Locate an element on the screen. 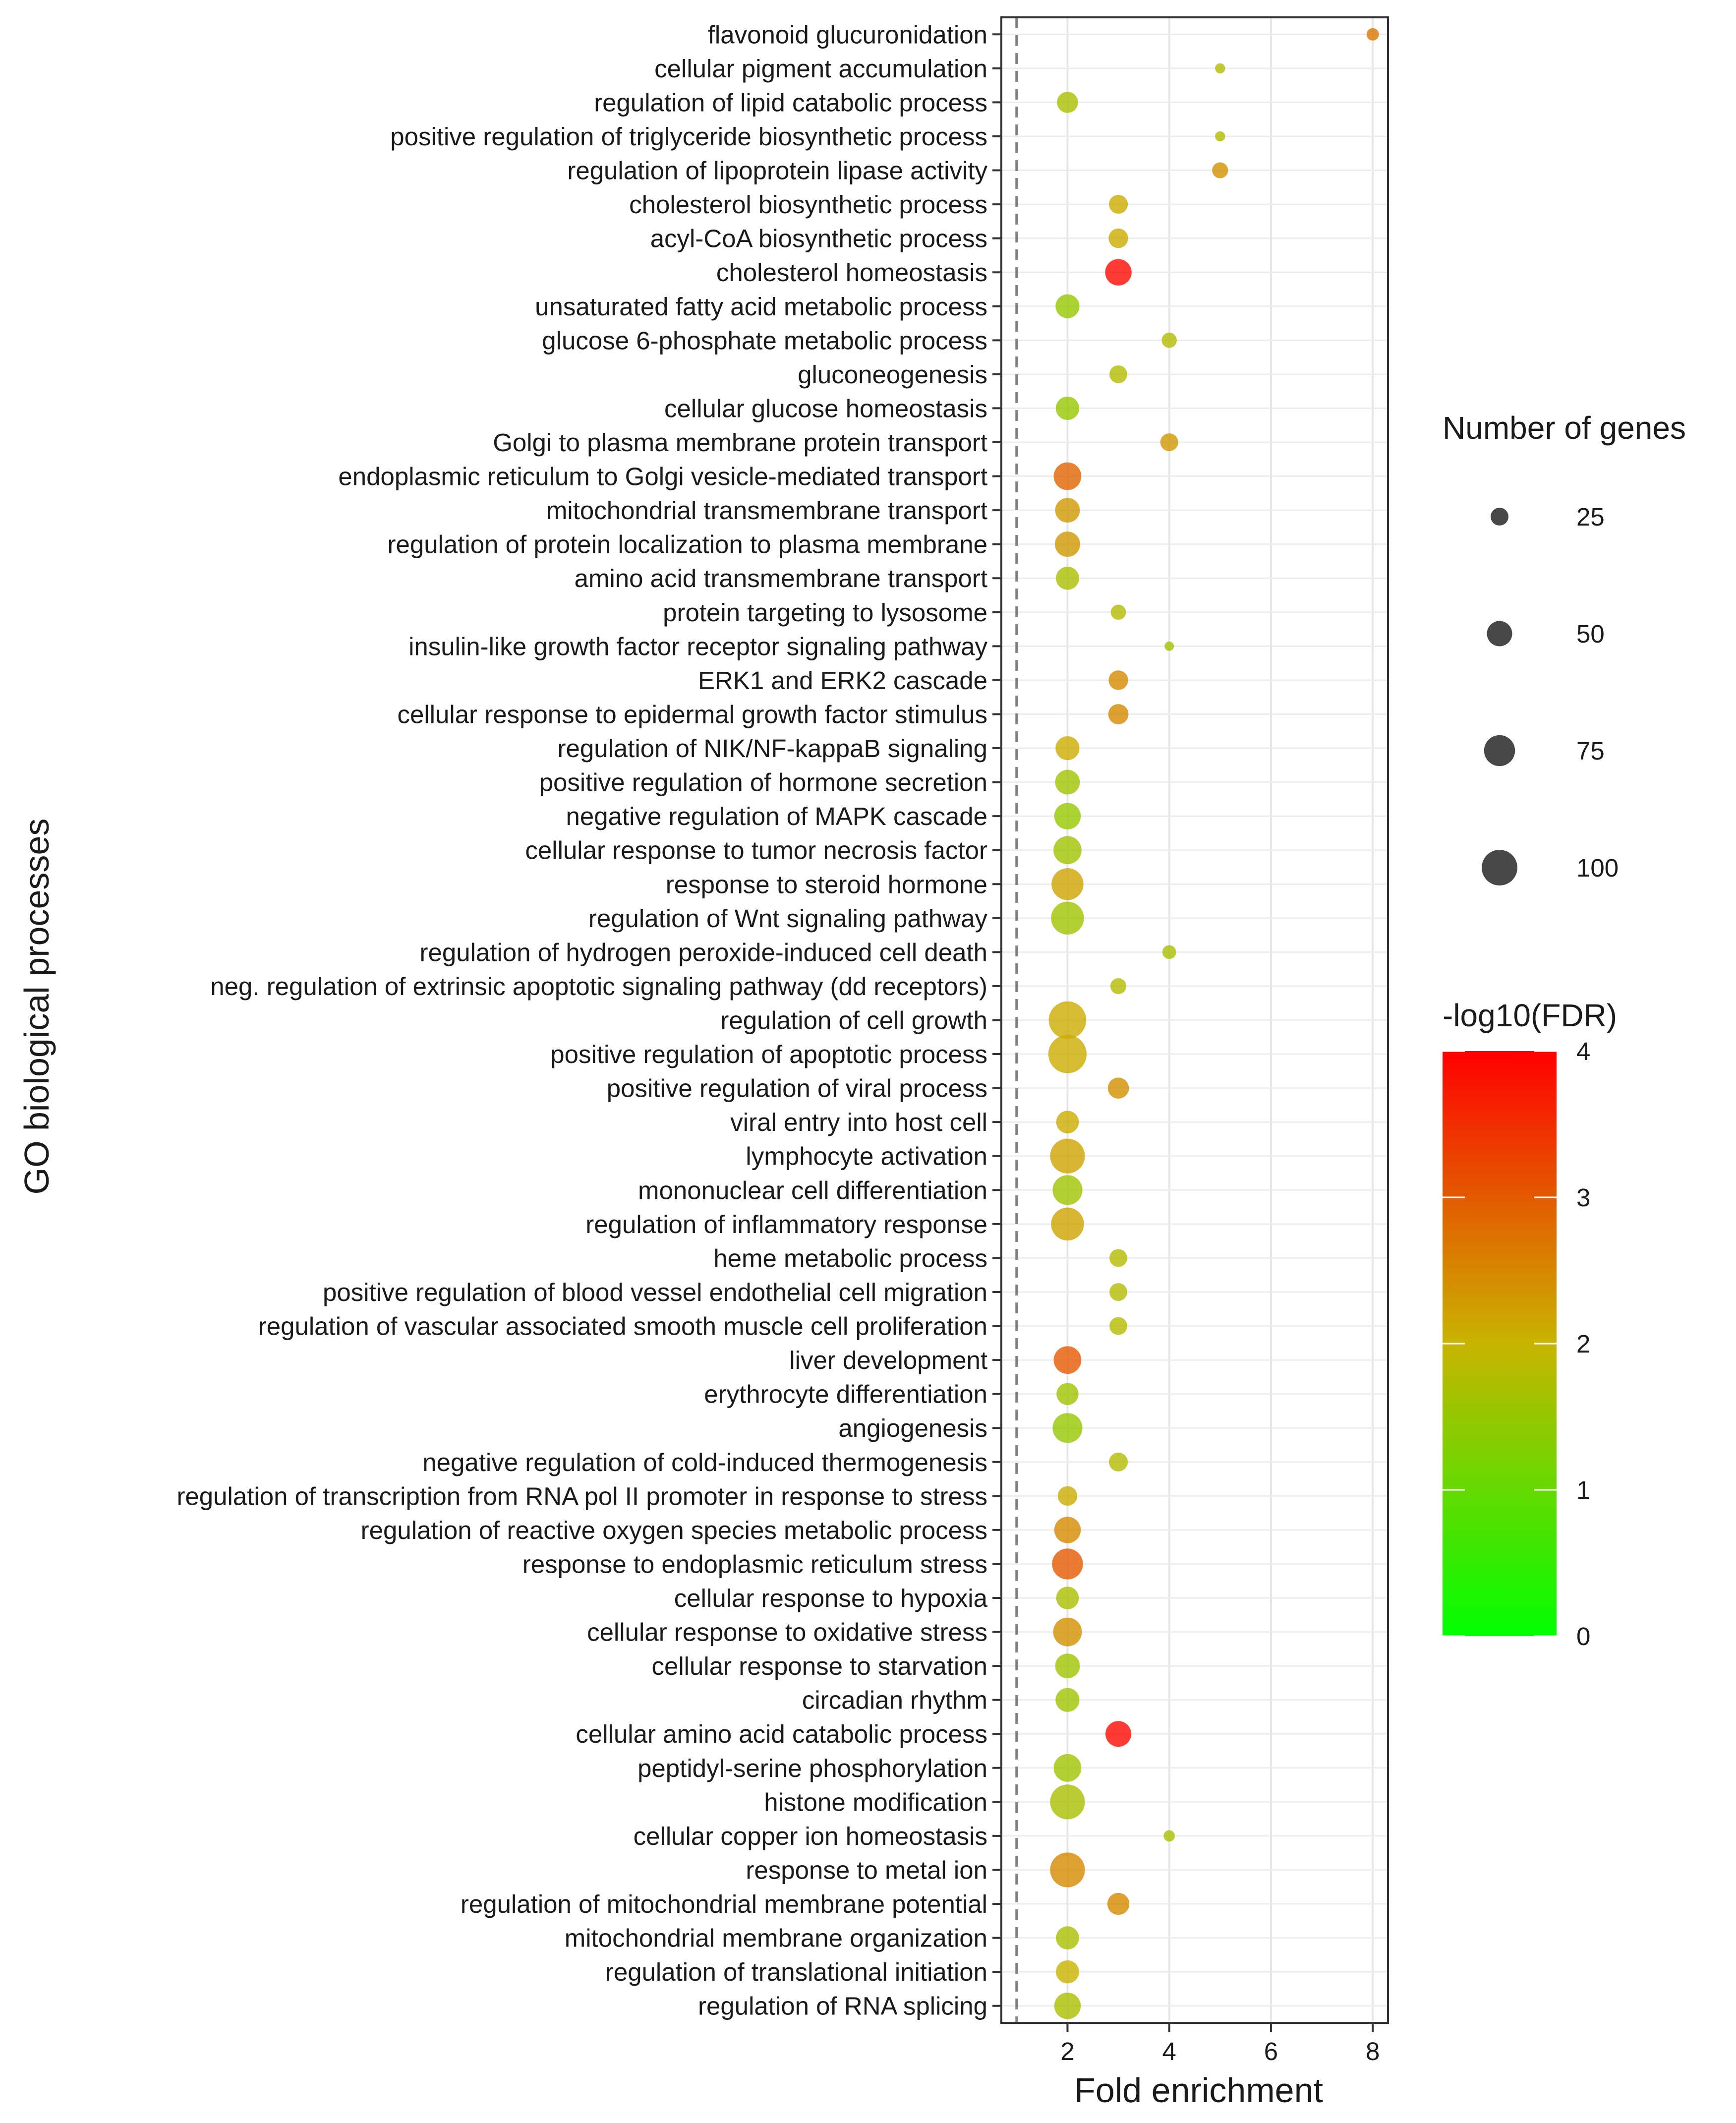  y-tick-label: positive regulation of viral process is located at coordinates (797, 1088).